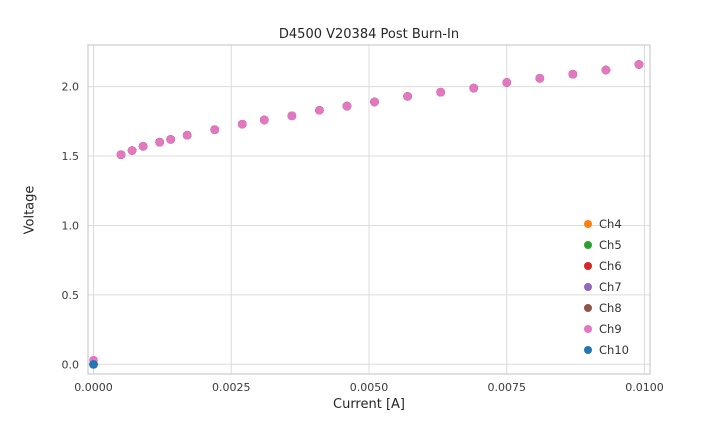 The width and height of the screenshot is (720, 432). Describe the element at coordinates (369, 34) in the screenshot. I see `chart-title: D4500 V20384 Post Burn-In` at that location.